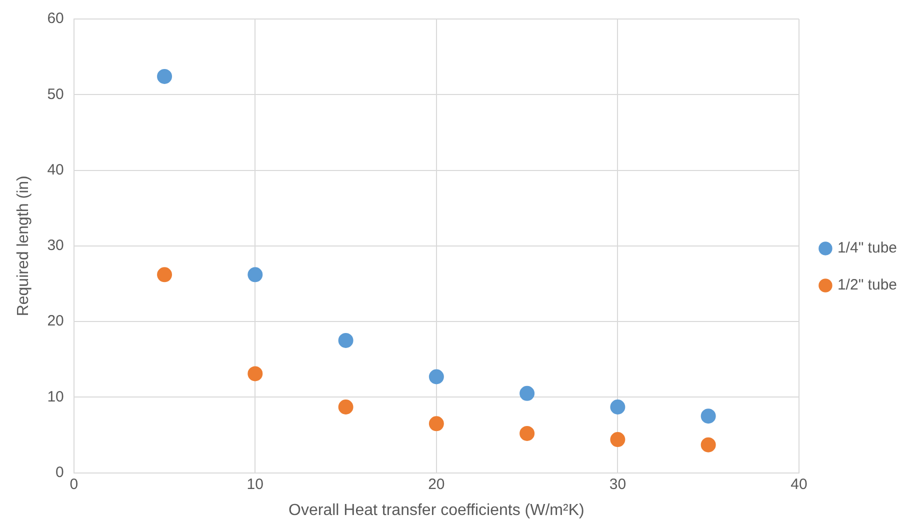 This screenshot has width=917, height=528. I want to click on x-tick-label: 0, so click(74, 484).